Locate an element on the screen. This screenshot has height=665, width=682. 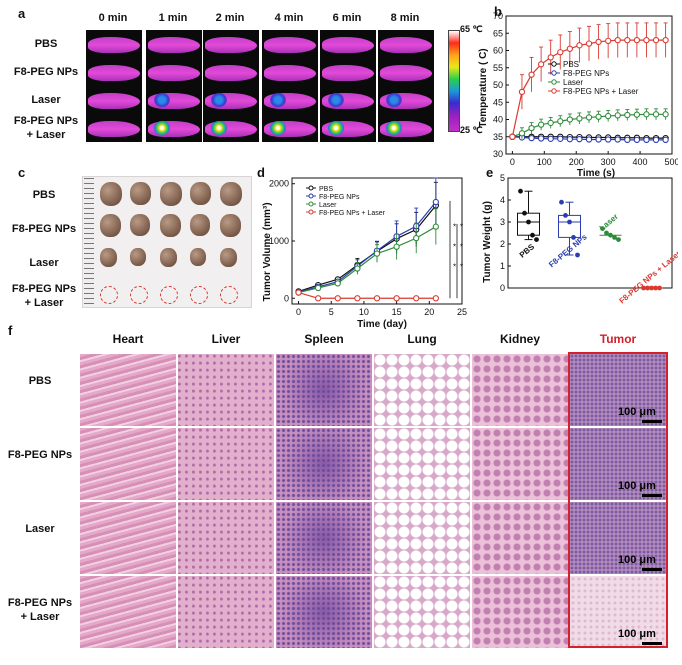
row-label: Laser is located at coordinates (46, 100).